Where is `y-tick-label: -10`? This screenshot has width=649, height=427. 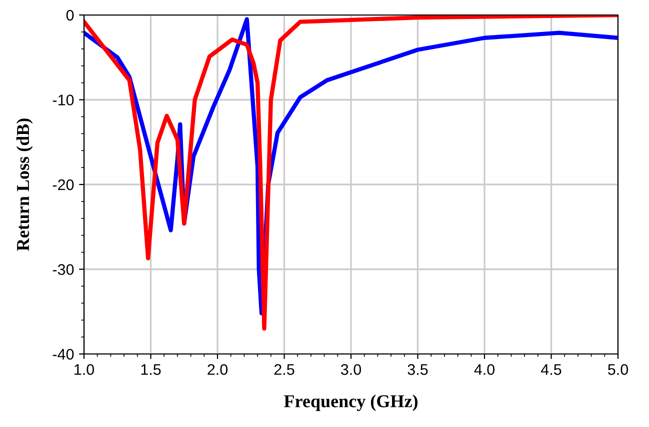 y-tick-label: -10 is located at coordinates (63, 100).